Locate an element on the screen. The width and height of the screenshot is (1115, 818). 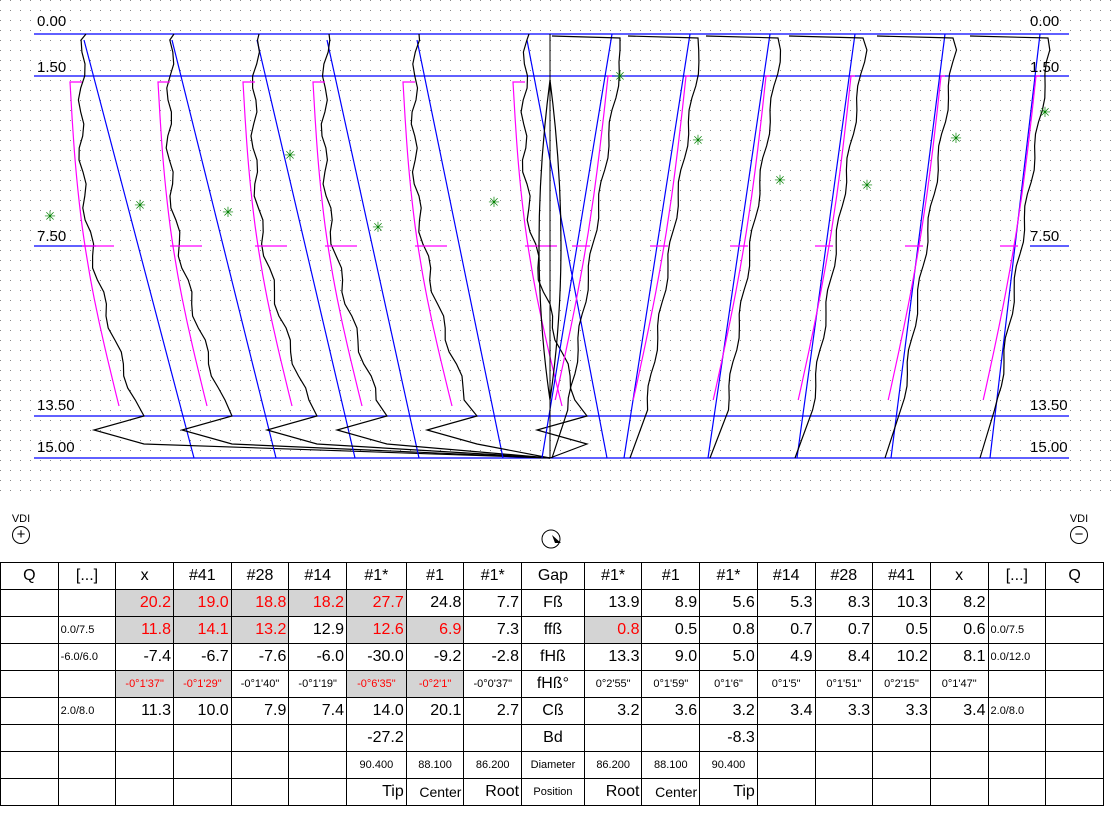
table-cell: 13.2 is located at coordinates (260, 630).